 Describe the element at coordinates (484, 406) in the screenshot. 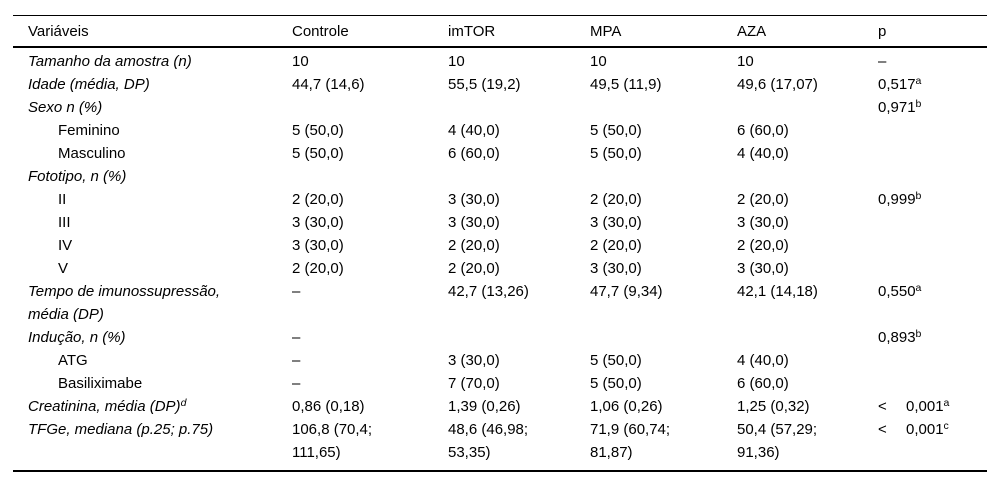

I see `value-cell: 1,39 (0,26)` at that location.